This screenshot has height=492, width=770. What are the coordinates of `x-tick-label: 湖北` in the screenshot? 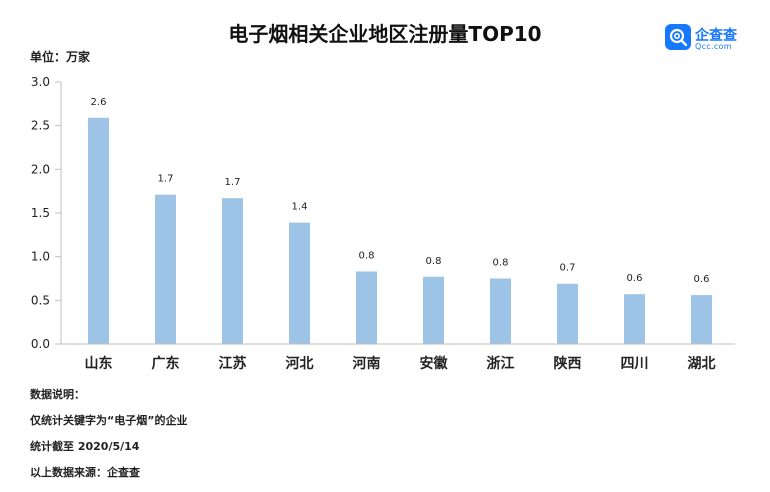 It's located at (702, 364).